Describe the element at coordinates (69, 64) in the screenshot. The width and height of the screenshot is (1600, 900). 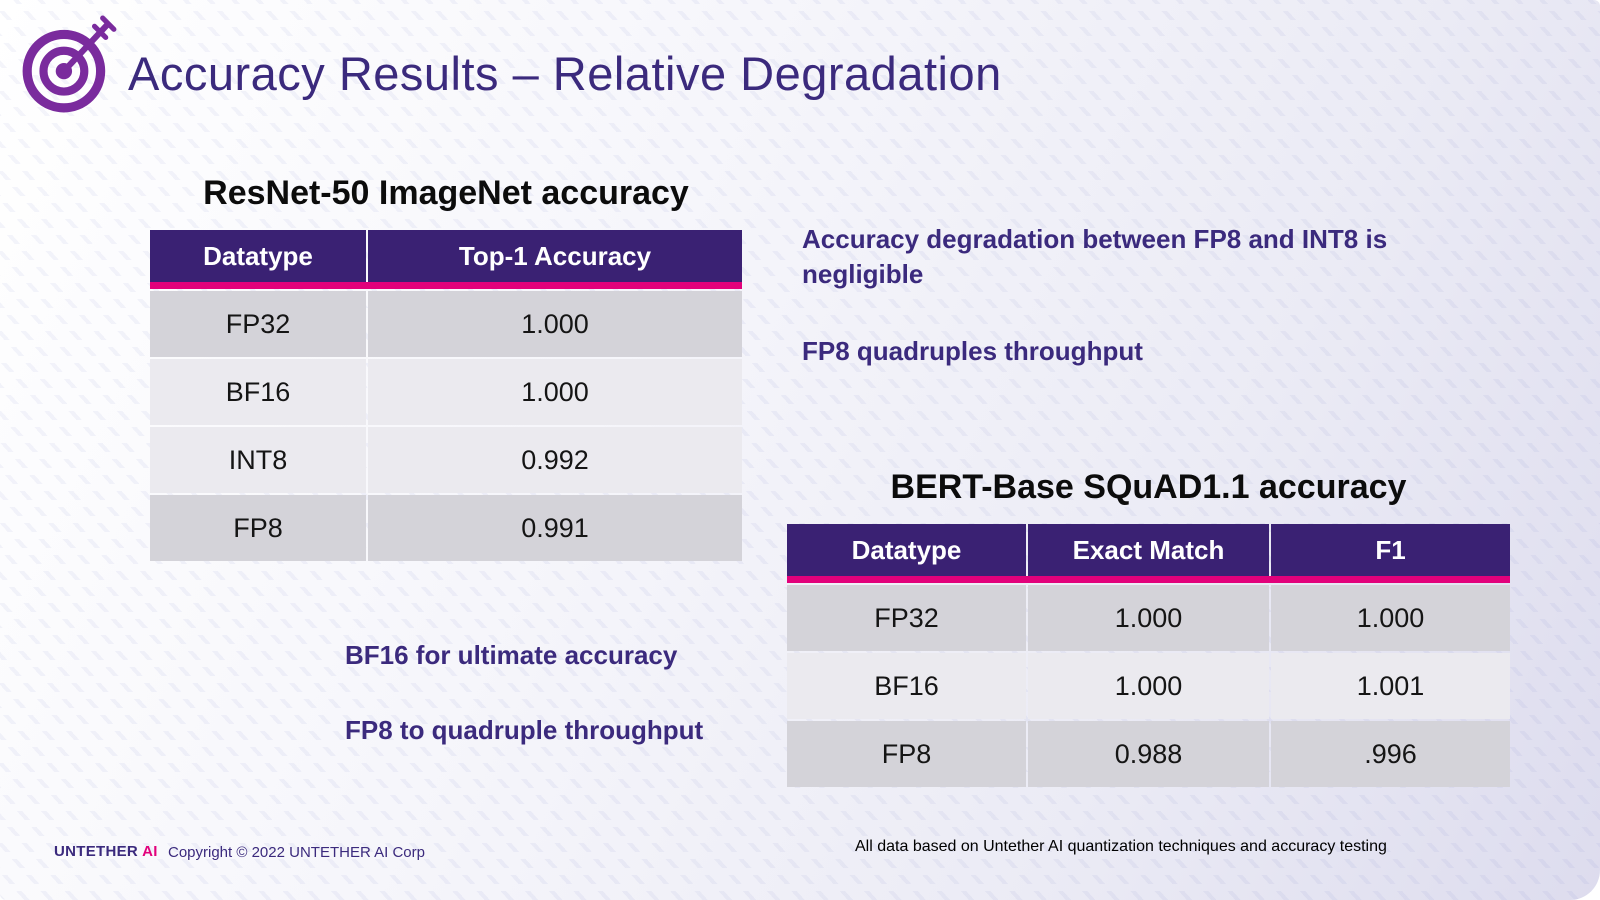
I see `target-icon` at that location.